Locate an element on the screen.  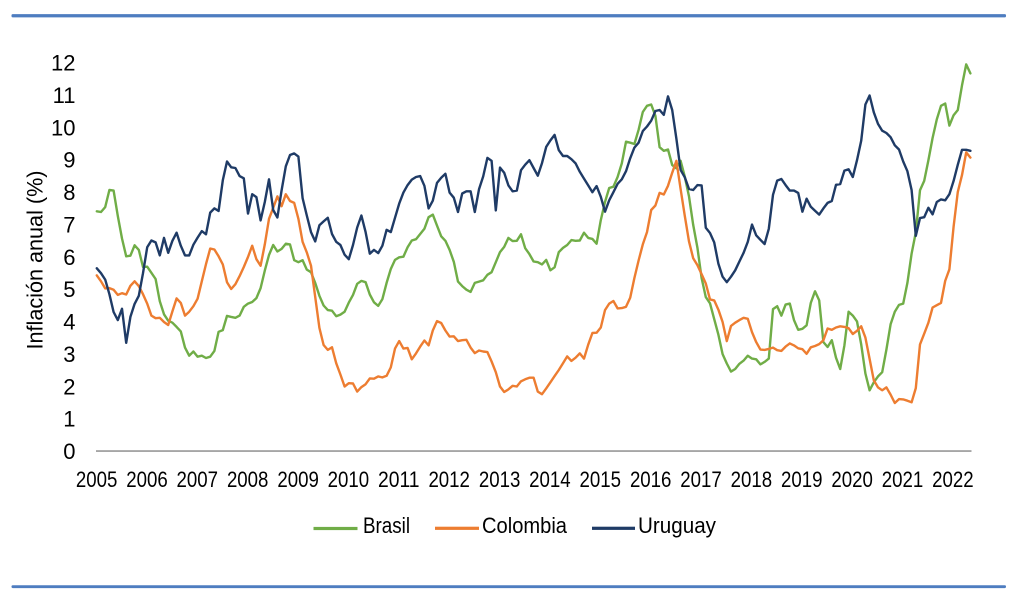
svg-text: 7 is located at coordinates (69, 224).